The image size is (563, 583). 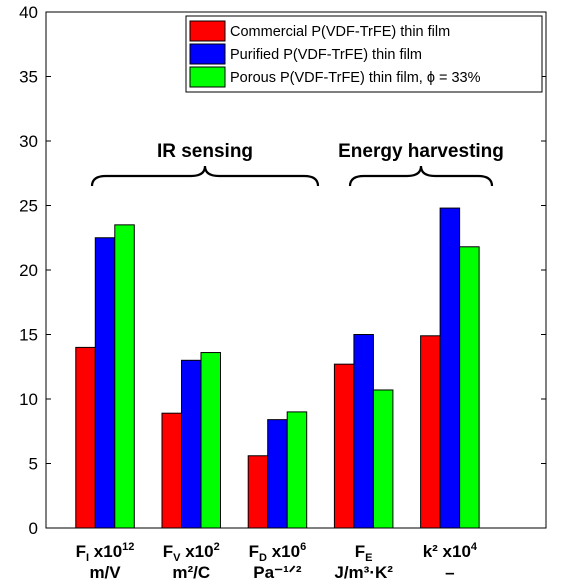 I want to click on legend-box, so click(x=364, y=54).